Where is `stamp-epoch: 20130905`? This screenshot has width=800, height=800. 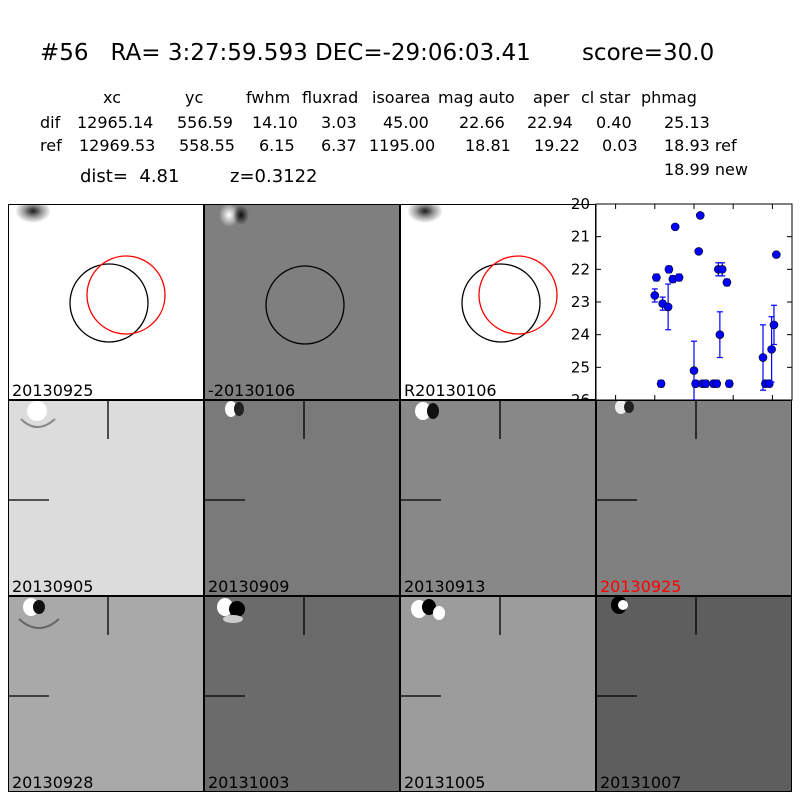
stamp-epoch: 20130905 is located at coordinates (106, 498).